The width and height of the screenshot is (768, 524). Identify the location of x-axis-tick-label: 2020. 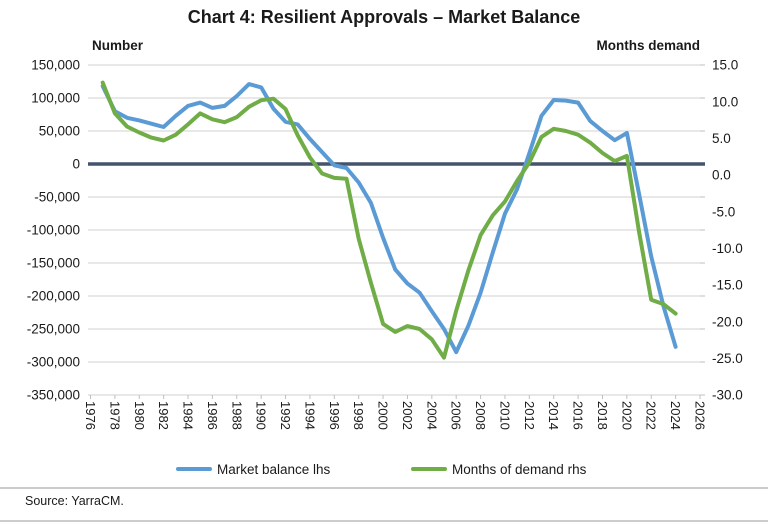
(626, 415).